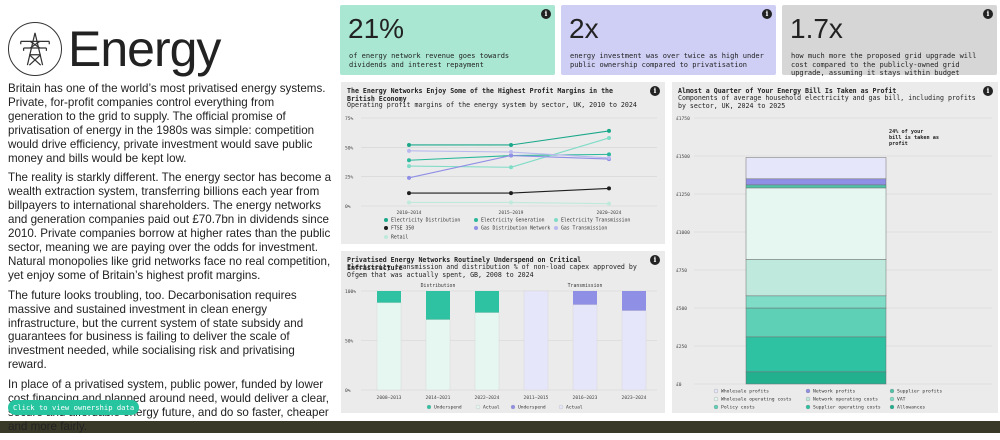 The height and width of the screenshot is (440, 1000). I want to click on stat-value: 21%, so click(376, 28).